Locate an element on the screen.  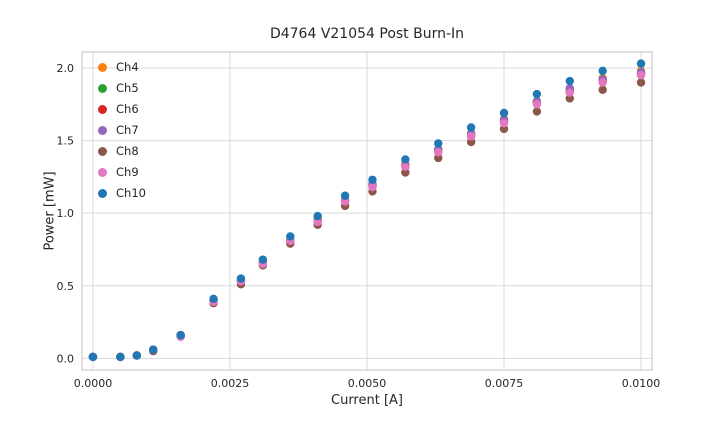
chart-title: D4764 V21054 Post Burn-In is located at coordinates (367, 34).